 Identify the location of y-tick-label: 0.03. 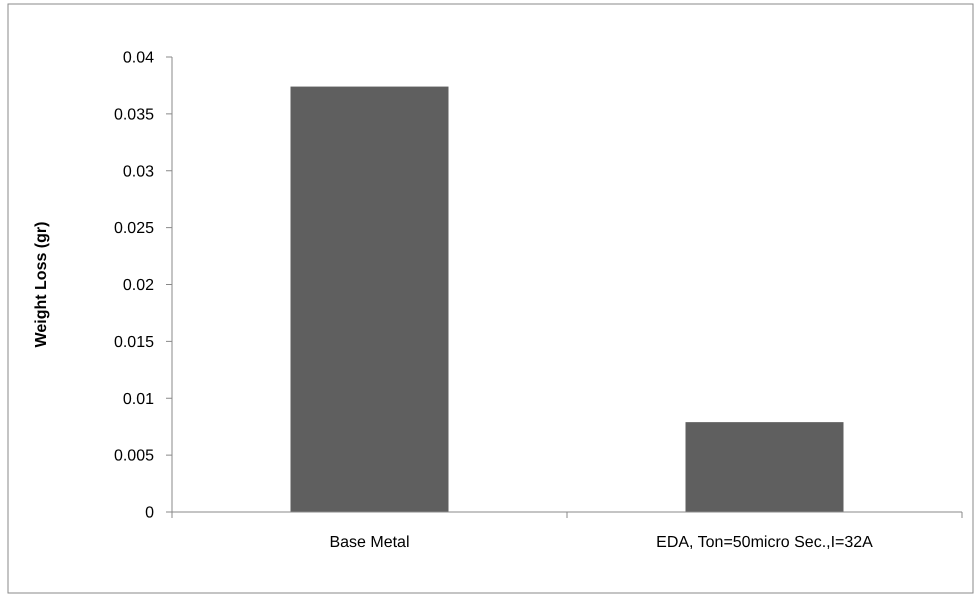
(138, 171).